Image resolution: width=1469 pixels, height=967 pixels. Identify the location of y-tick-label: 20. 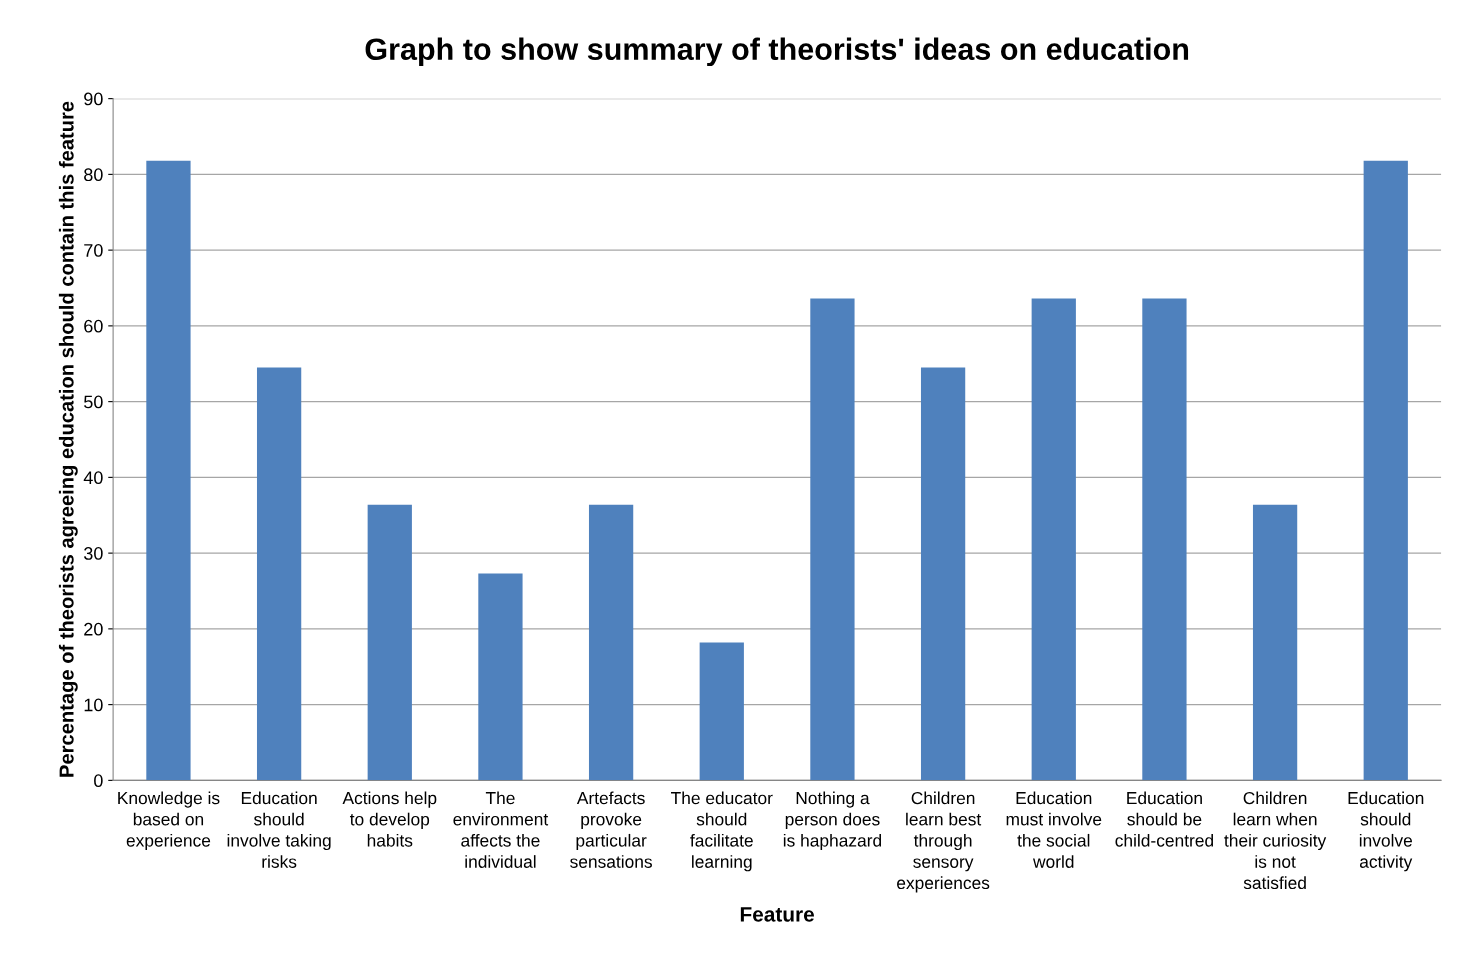
(93, 629).